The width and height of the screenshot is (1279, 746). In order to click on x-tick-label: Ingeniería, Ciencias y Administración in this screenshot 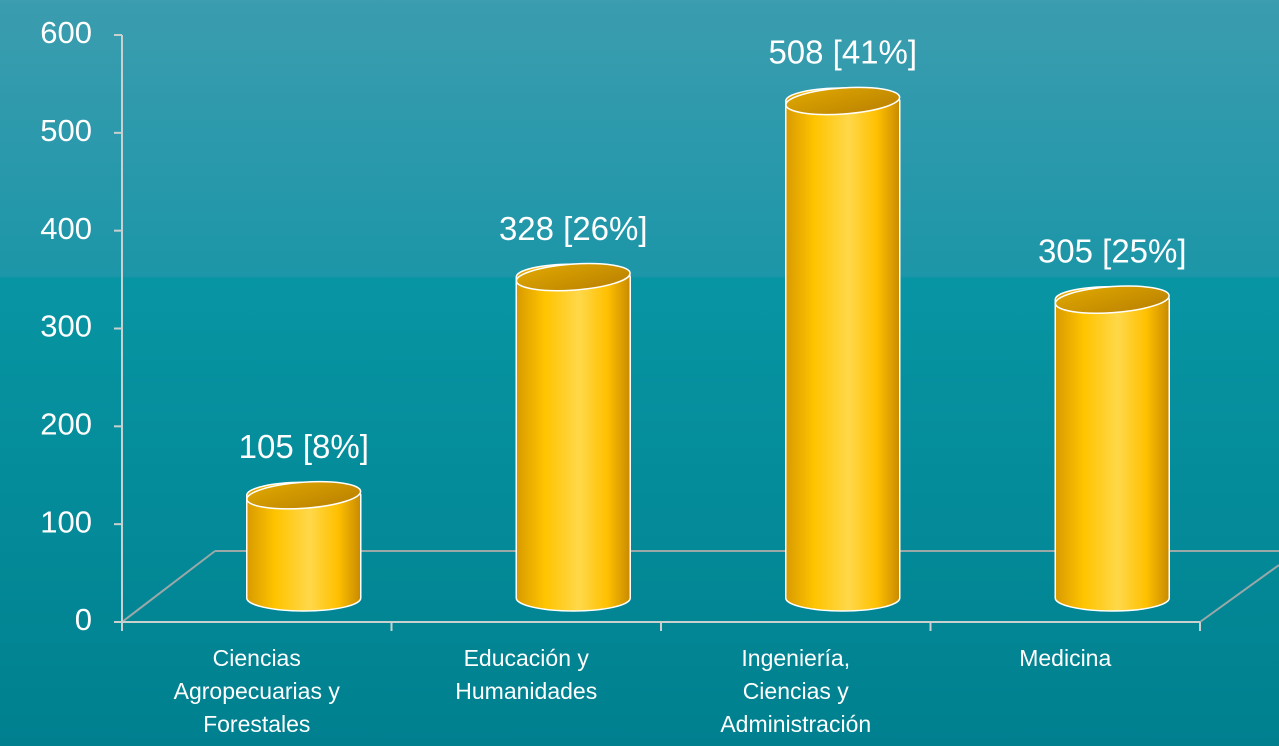, I will do `click(795, 691)`.